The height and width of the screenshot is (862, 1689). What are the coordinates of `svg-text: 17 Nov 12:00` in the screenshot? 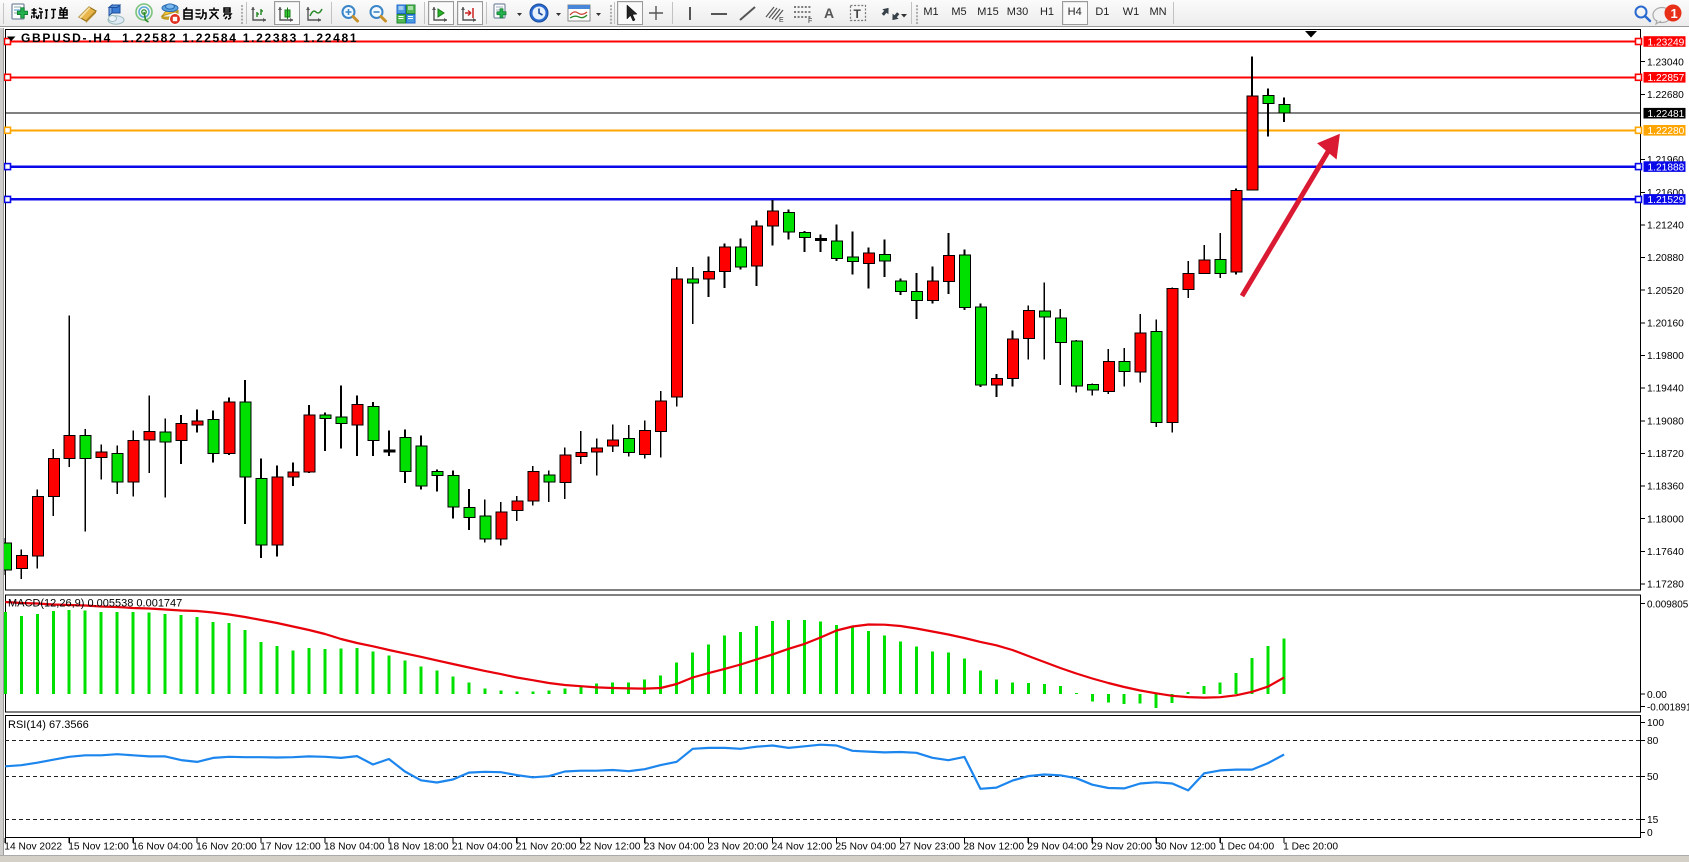 It's located at (290, 847).